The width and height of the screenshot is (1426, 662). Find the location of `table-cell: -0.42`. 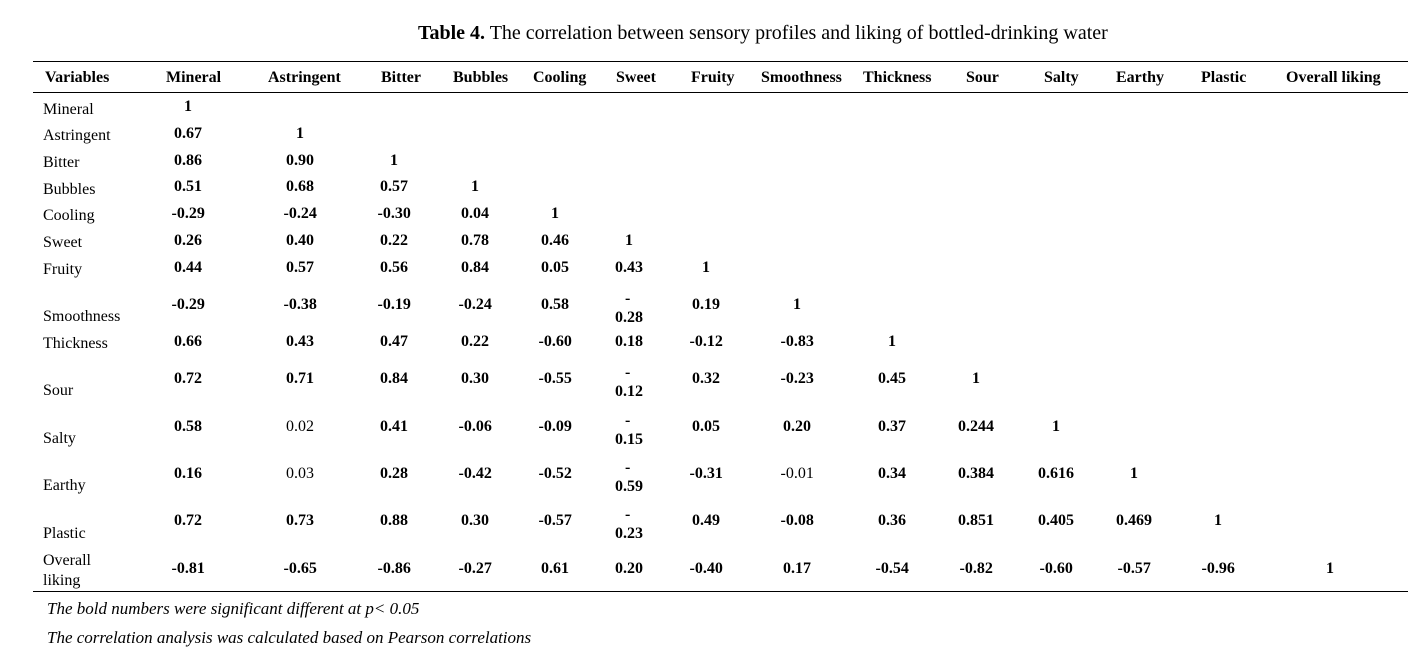

table-cell: -0.42 is located at coordinates (475, 473).